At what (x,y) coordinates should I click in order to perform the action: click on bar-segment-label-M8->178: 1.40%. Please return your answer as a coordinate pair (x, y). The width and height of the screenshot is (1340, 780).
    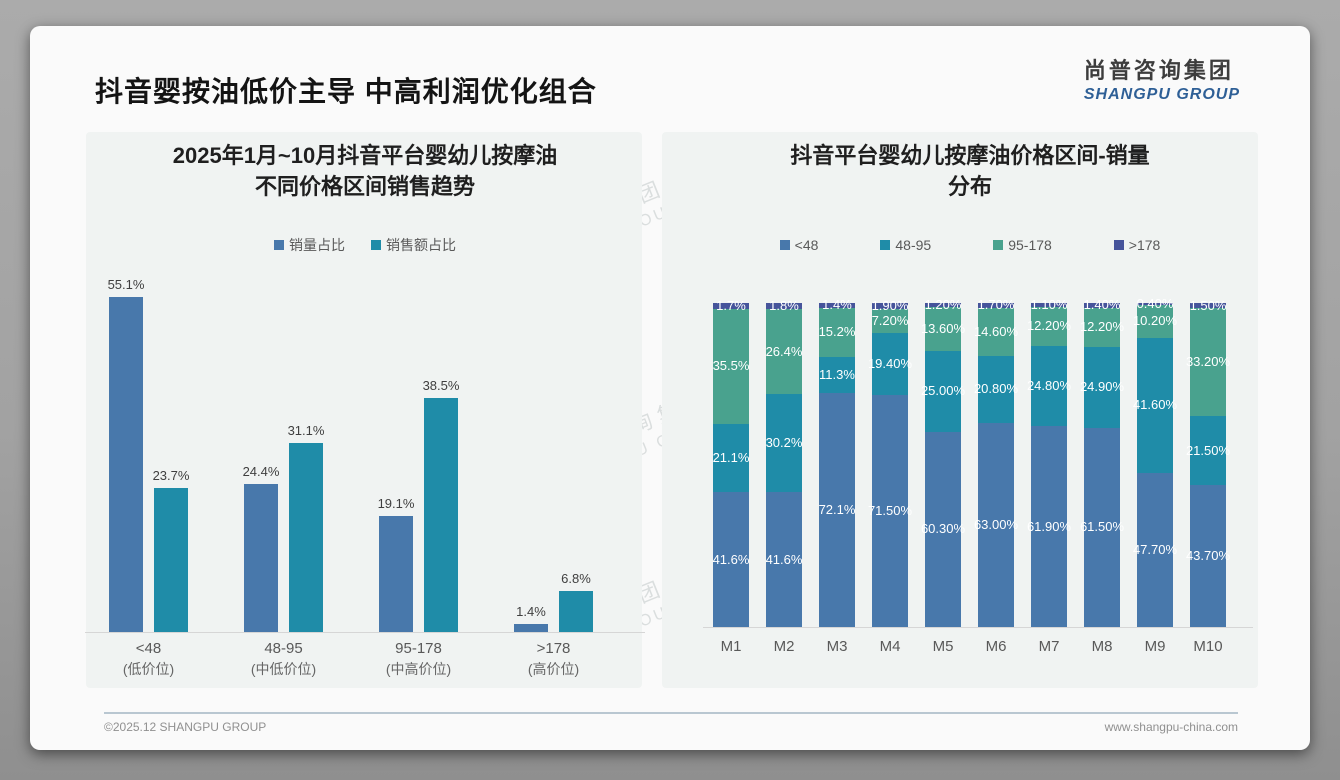
    Looking at the image, I should click on (1102, 305).